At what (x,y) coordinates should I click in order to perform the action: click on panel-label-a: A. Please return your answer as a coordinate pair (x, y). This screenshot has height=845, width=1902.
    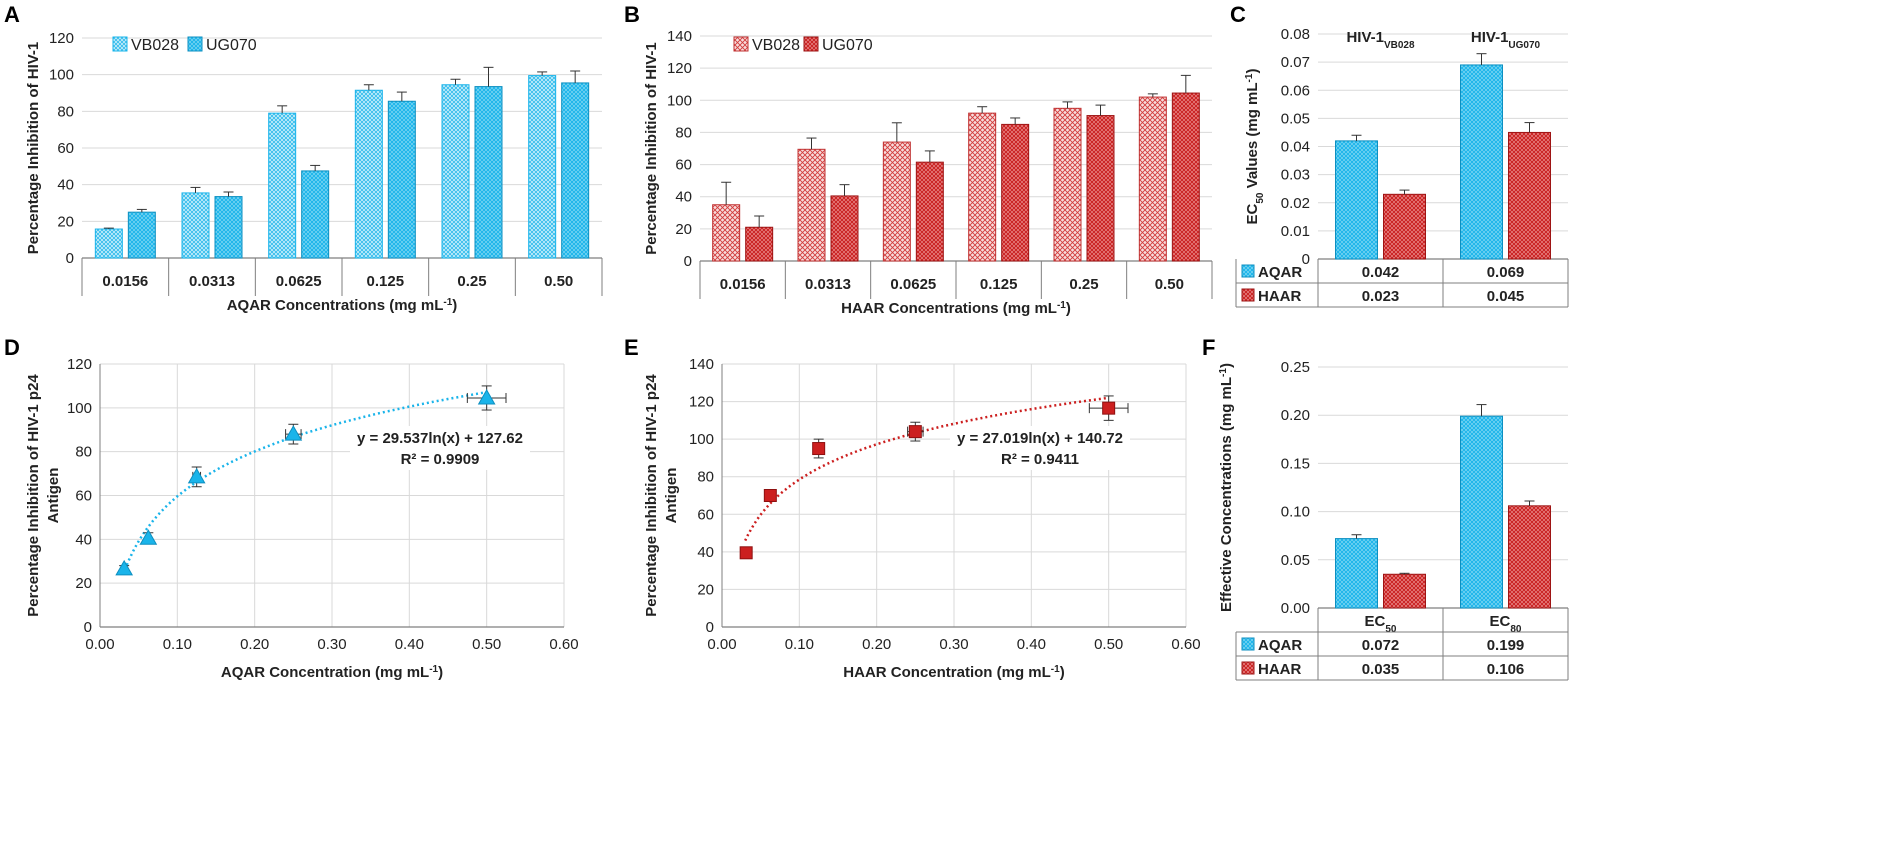
    Looking at the image, I should click on (12, 14).